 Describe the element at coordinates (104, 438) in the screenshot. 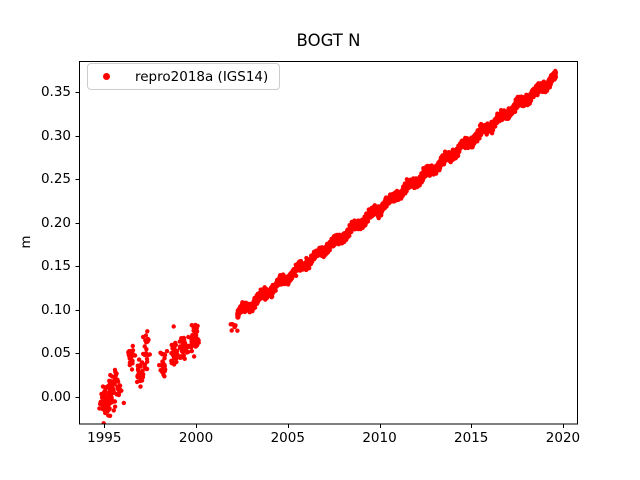

I see `x-tick-label: 1995` at that location.